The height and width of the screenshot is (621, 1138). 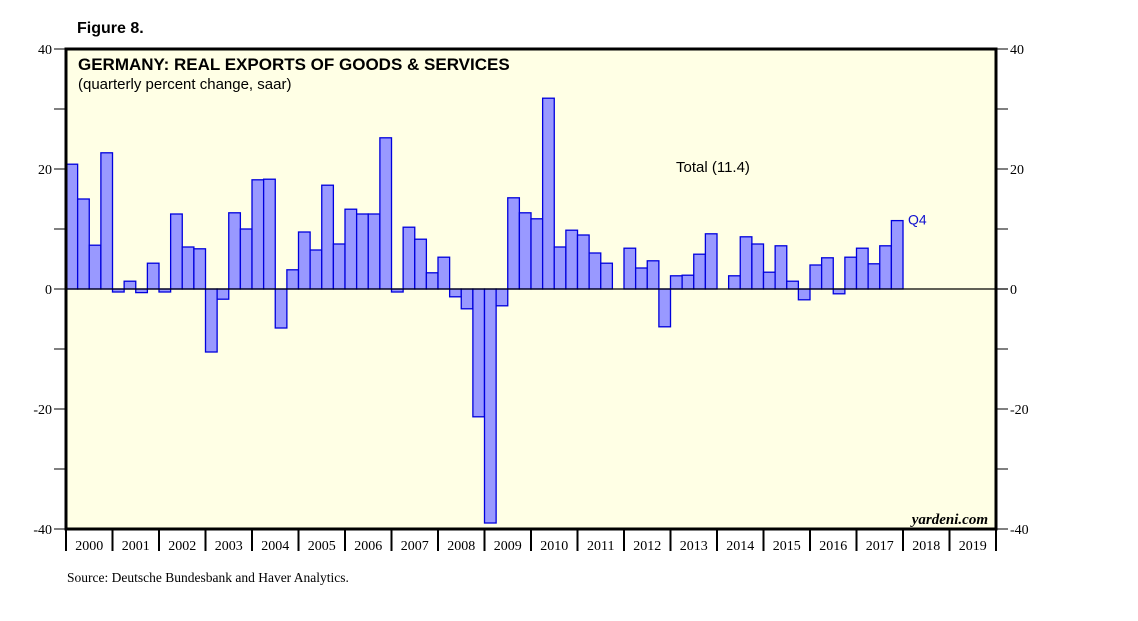 What do you see at coordinates (89, 546) in the screenshot?
I see `x-year-label: 2000` at bounding box center [89, 546].